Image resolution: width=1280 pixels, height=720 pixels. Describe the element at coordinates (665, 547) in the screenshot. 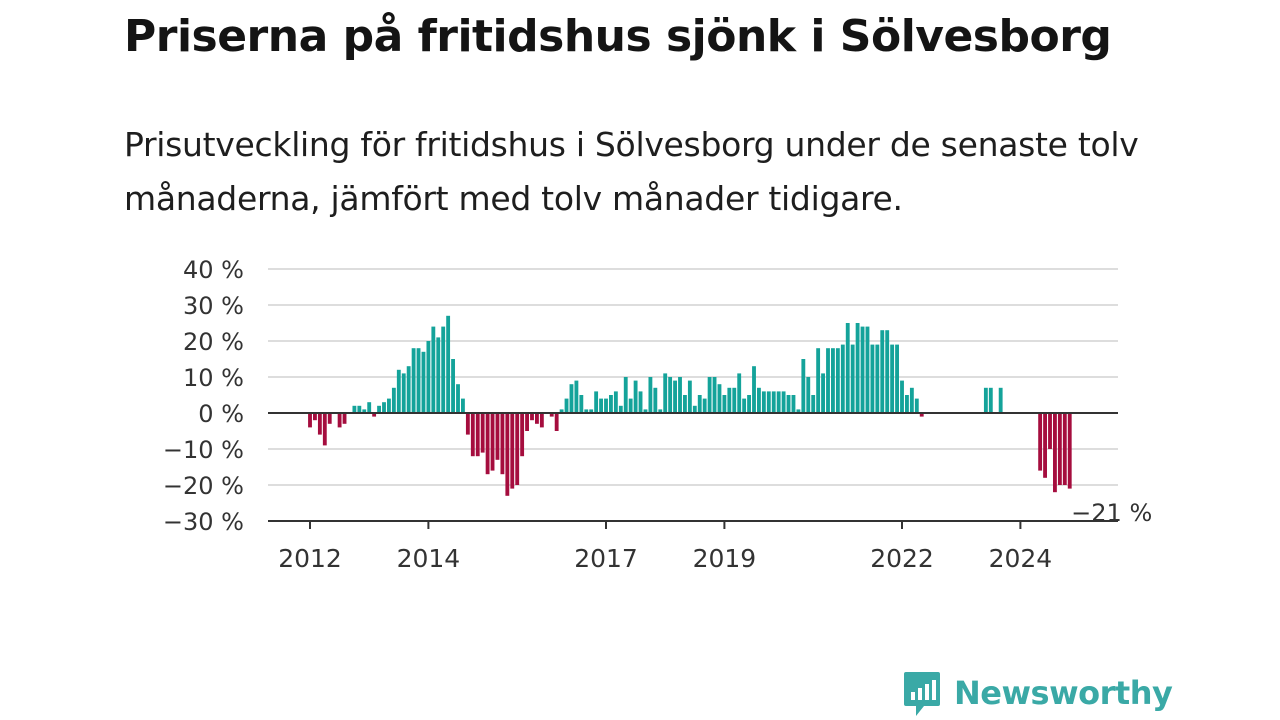

I see `x-tick-labels: 2012 2014 2017 2019 2022 2024` at that location.